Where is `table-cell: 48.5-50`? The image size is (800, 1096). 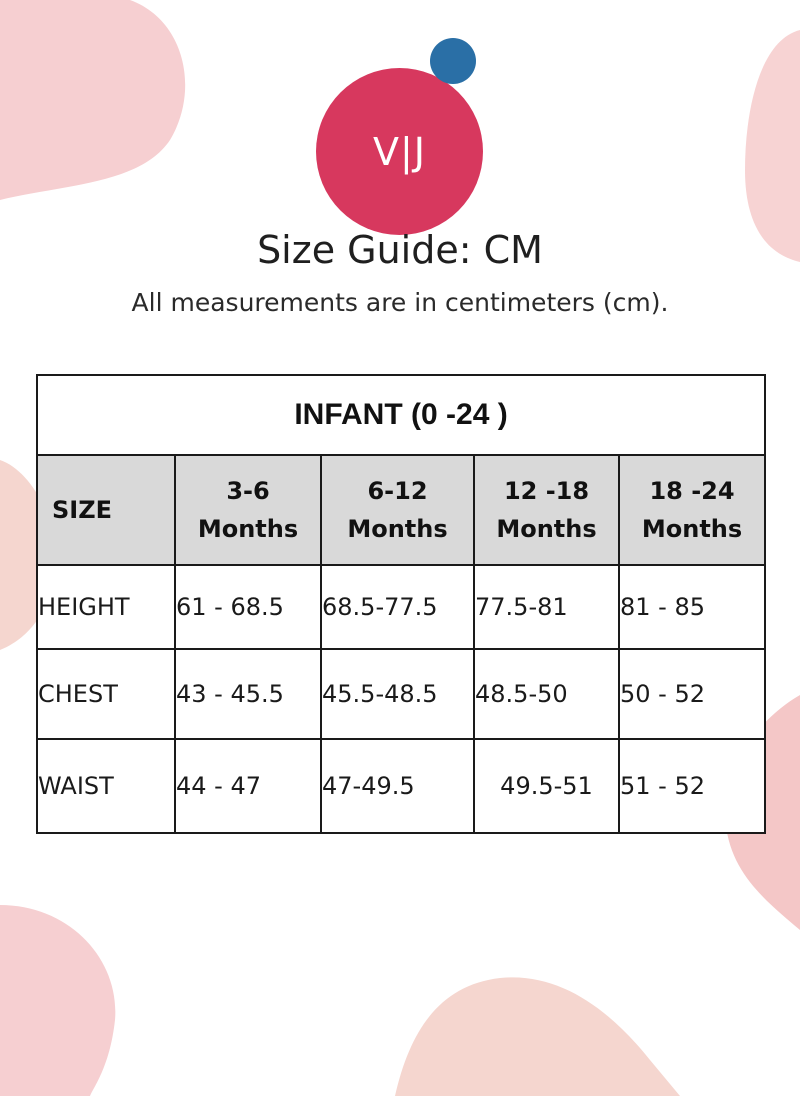 table-cell: 48.5-50 is located at coordinates (546, 694).